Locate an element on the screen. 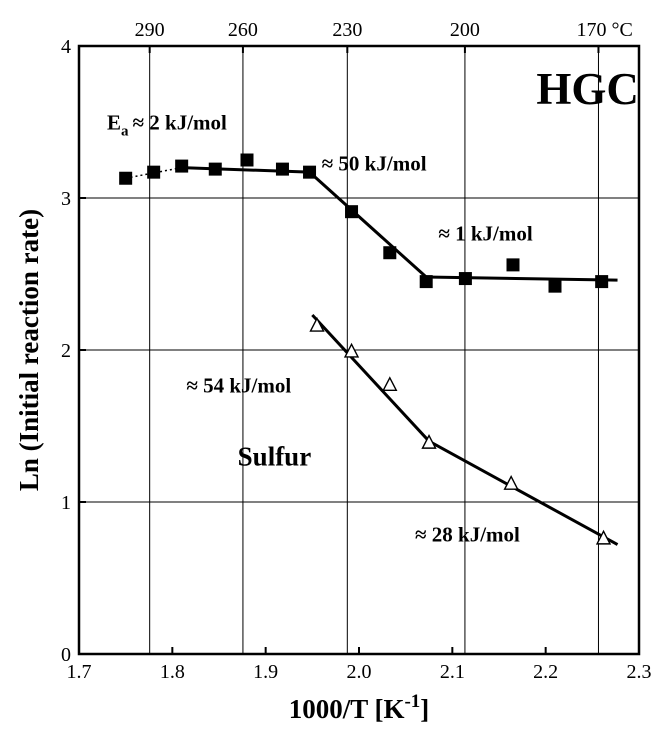  top-tick-label: 170 °C is located at coordinates (604, 30).